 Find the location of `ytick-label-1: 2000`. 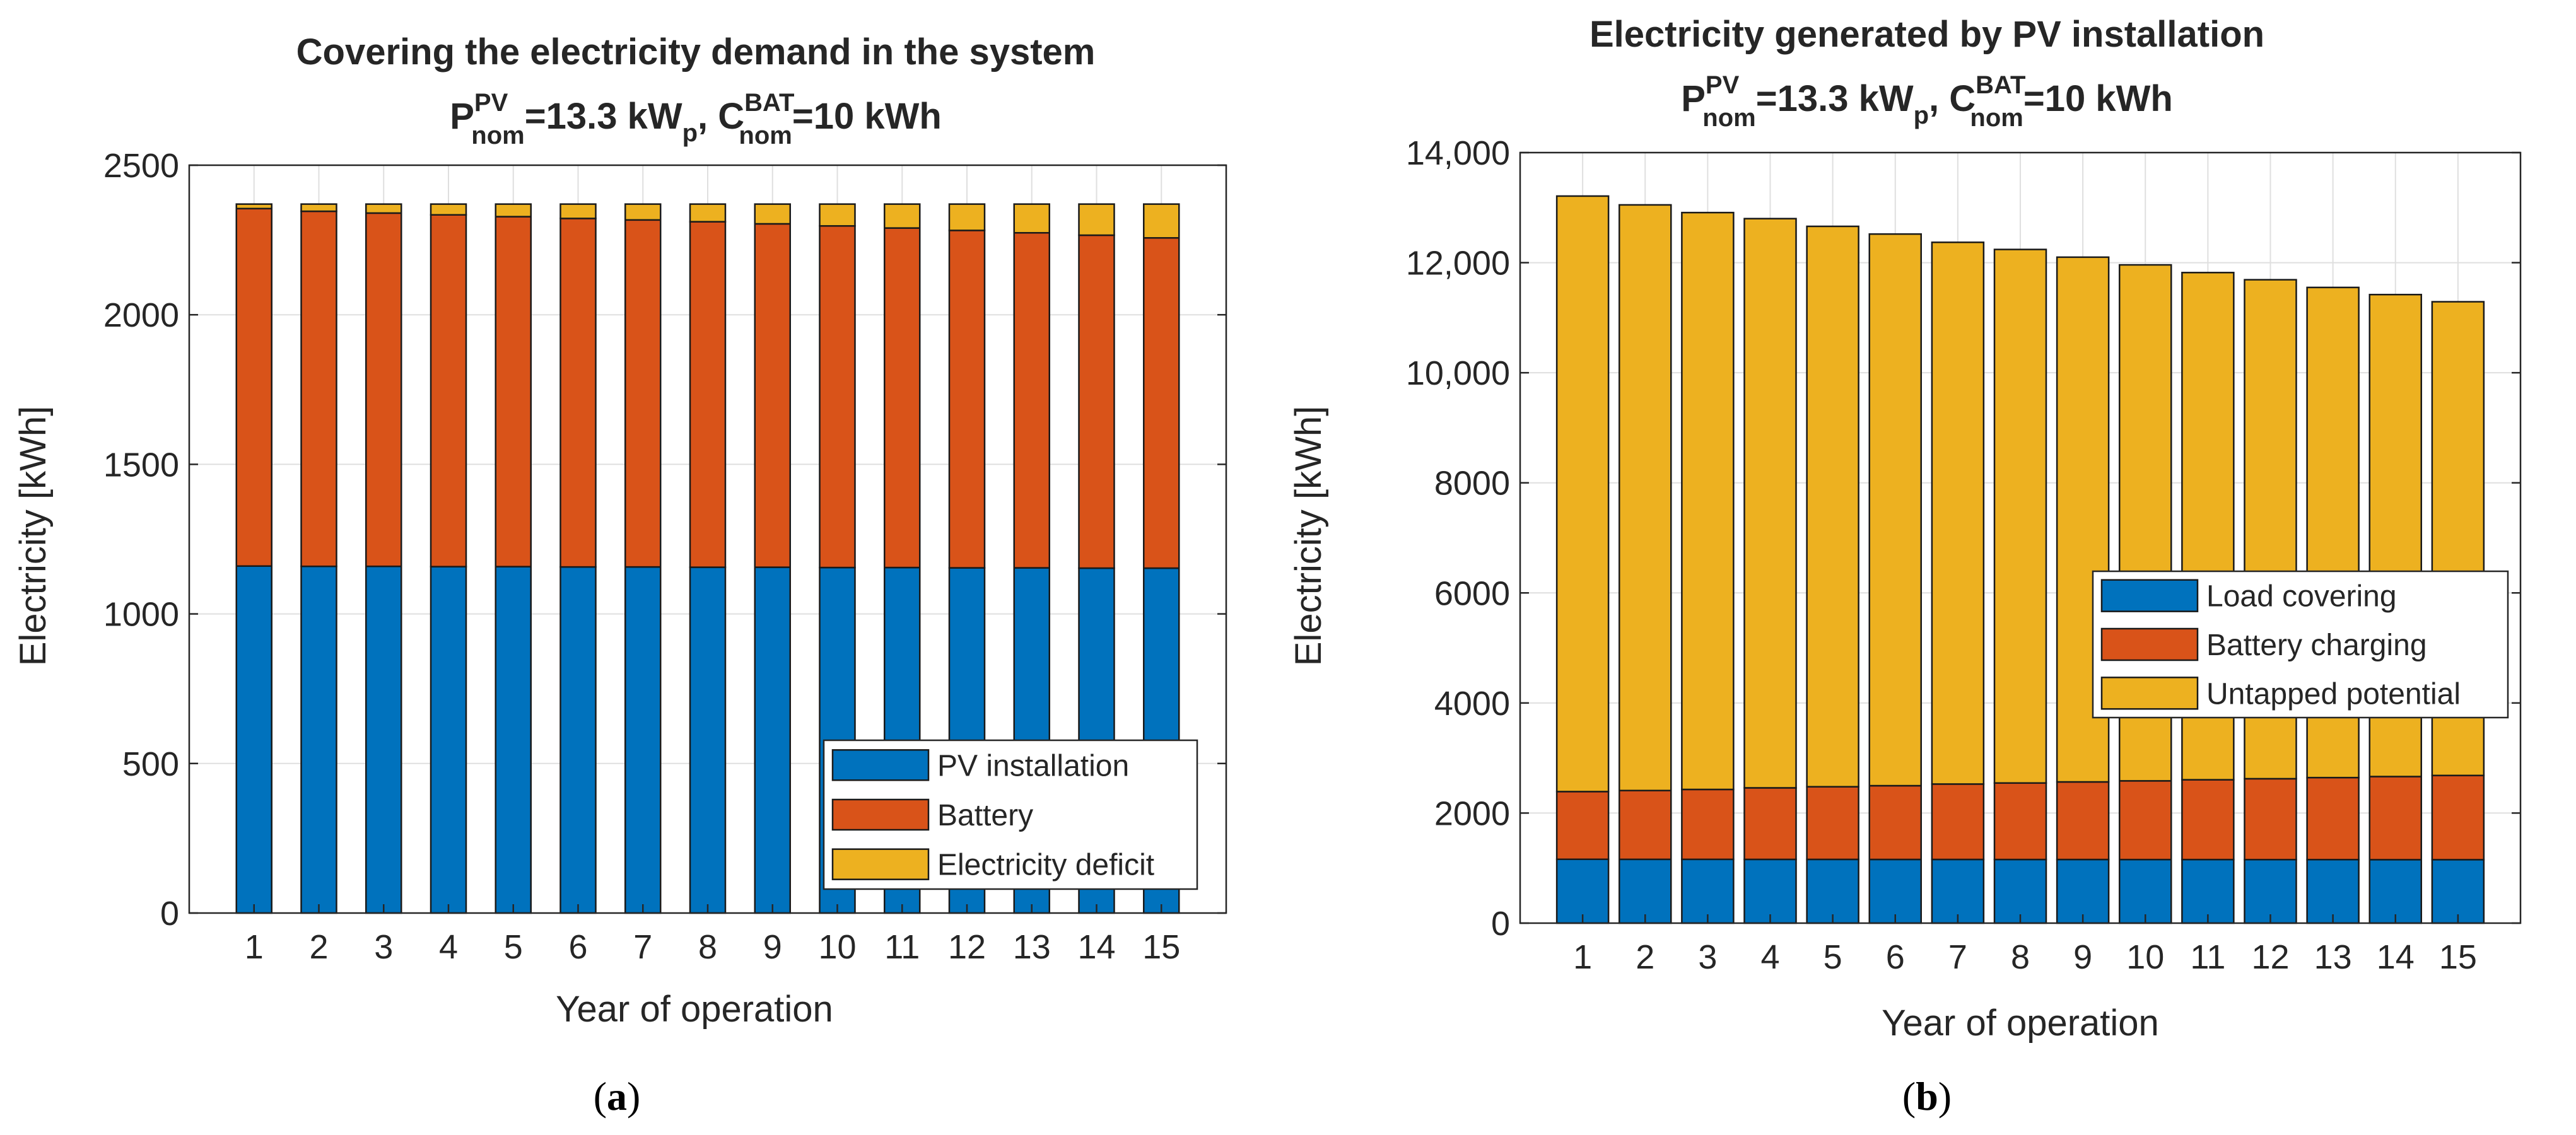

ytick-label-1: 2000 is located at coordinates (1472, 813).